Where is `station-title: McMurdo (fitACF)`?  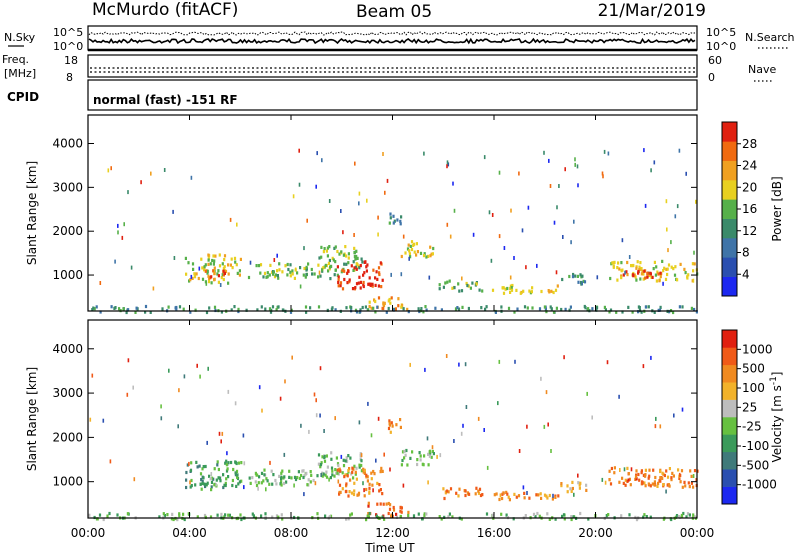 station-title: McMurdo (fitACF) is located at coordinates (165, 10).